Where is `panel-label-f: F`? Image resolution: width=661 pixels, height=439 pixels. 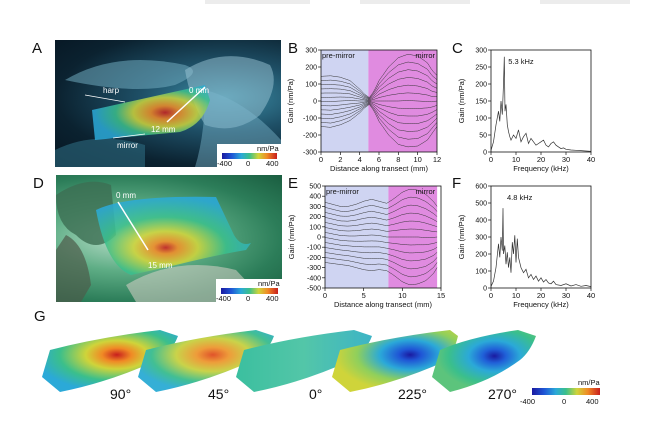
panel-label-f: F is located at coordinates (457, 183).